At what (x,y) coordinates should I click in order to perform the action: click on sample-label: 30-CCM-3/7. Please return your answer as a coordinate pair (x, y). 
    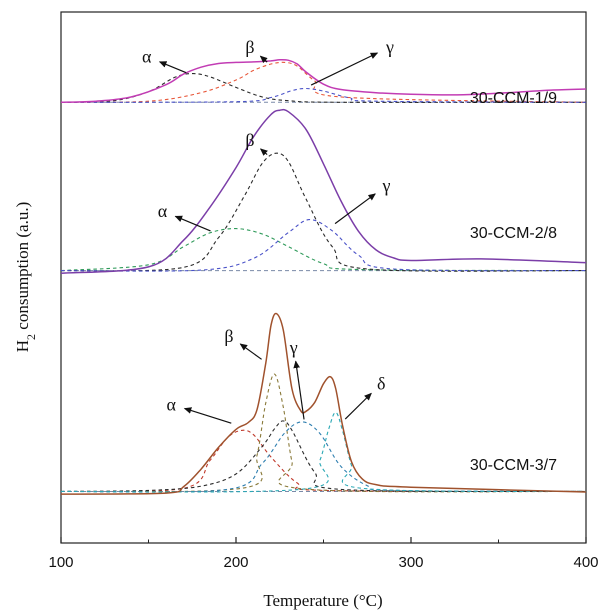
    Looking at the image, I should click on (513, 465).